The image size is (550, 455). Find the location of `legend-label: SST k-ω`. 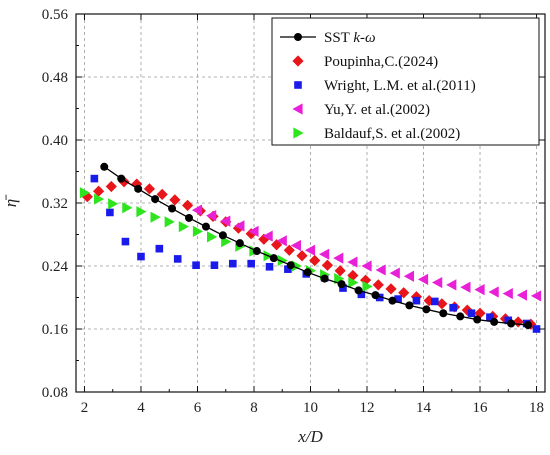

legend-label: SST k-ω is located at coordinates (350, 38).